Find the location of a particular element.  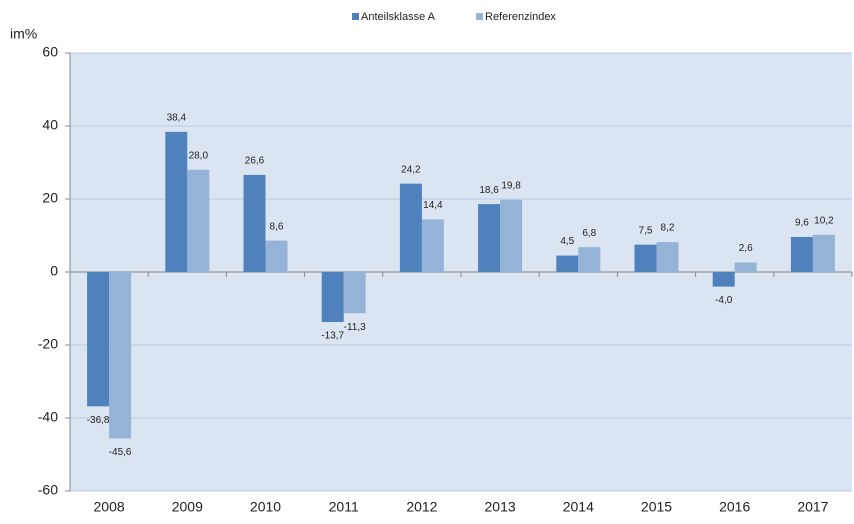

value-label: 7,5 is located at coordinates (646, 230).